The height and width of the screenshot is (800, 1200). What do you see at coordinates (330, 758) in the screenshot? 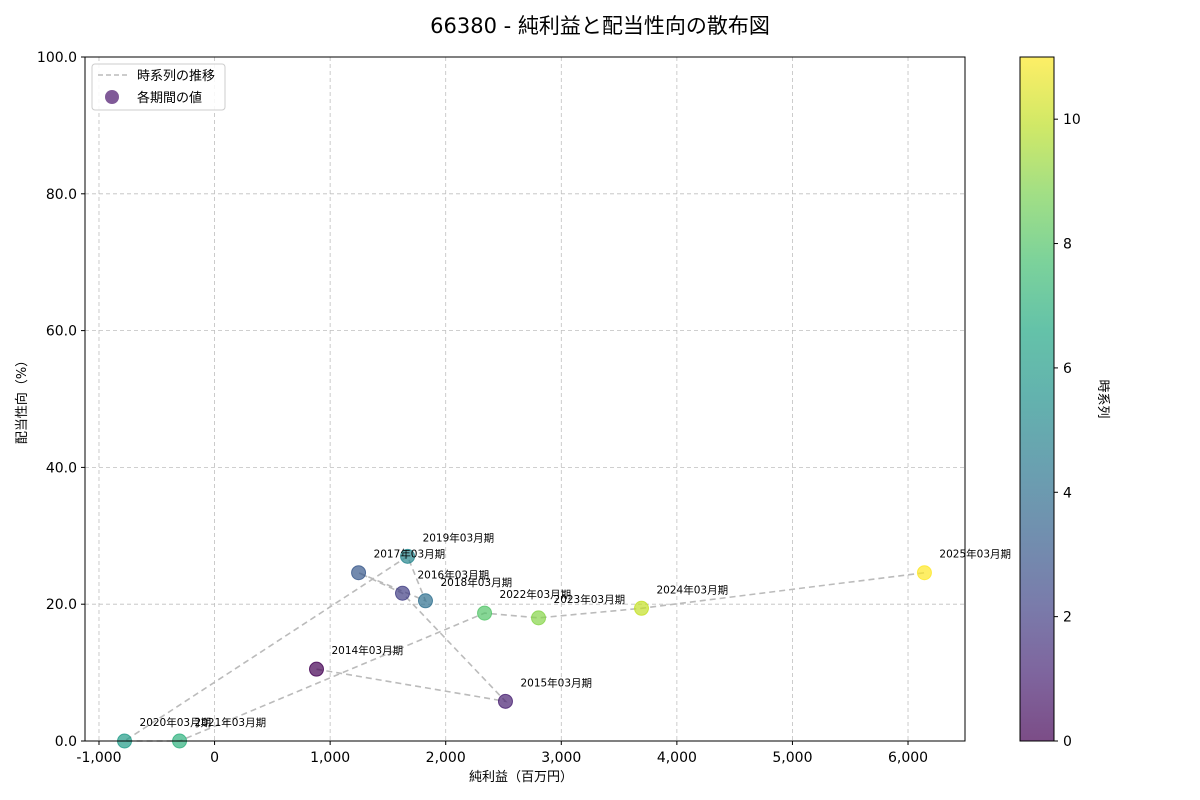
I see `x-tick-label: 1,000` at bounding box center [330, 758].